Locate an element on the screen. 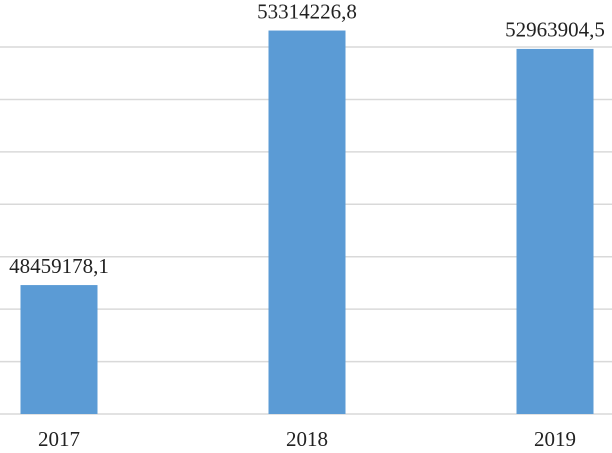 Image resolution: width=612 pixels, height=453 pixels. data-label: 53314226,8 is located at coordinates (307, 11).